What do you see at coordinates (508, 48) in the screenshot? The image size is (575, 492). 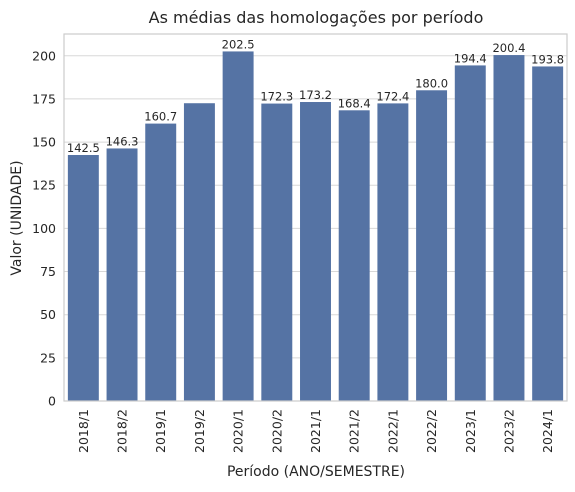 I see `bar-value-label: 200.4` at bounding box center [508, 48].